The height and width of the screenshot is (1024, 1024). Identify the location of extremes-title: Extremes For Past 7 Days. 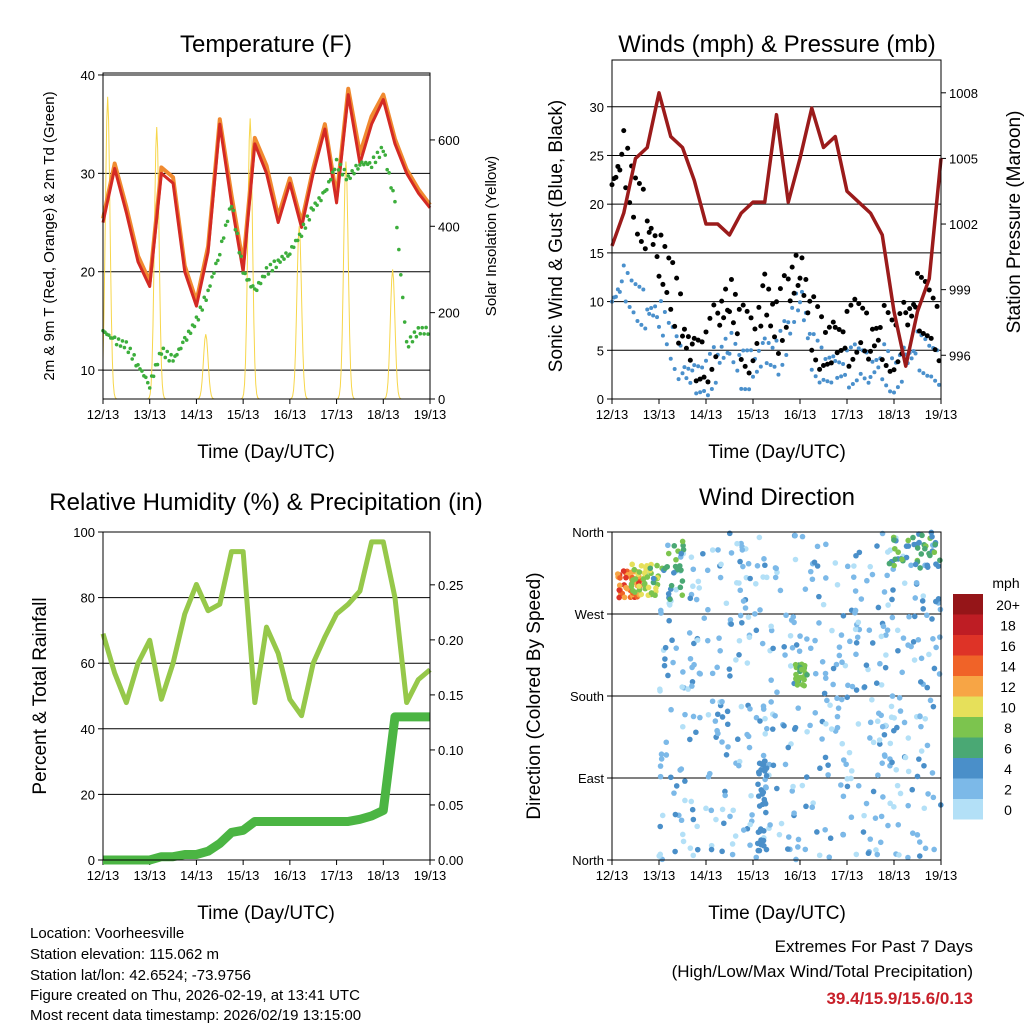
(874, 946).